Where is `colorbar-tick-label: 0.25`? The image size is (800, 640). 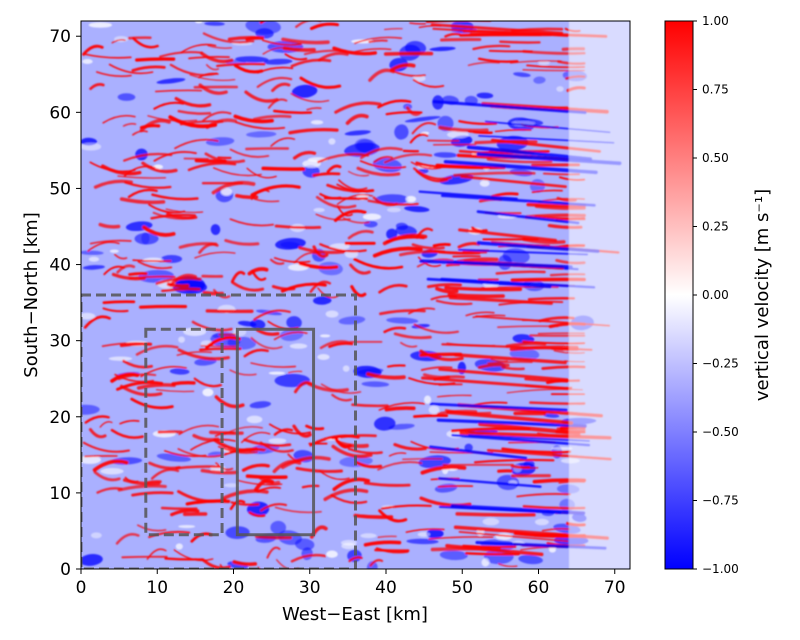 colorbar-tick-label: 0.25 is located at coordinates (715, 227).